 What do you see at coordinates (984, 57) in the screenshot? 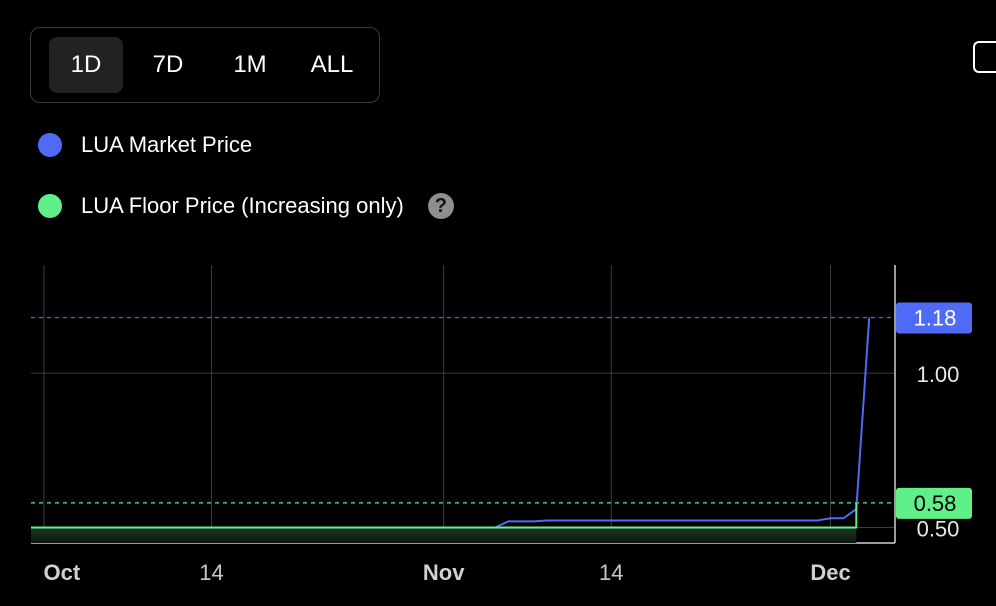
I see `fullscreen-icon` at bounding box center [984, 57].